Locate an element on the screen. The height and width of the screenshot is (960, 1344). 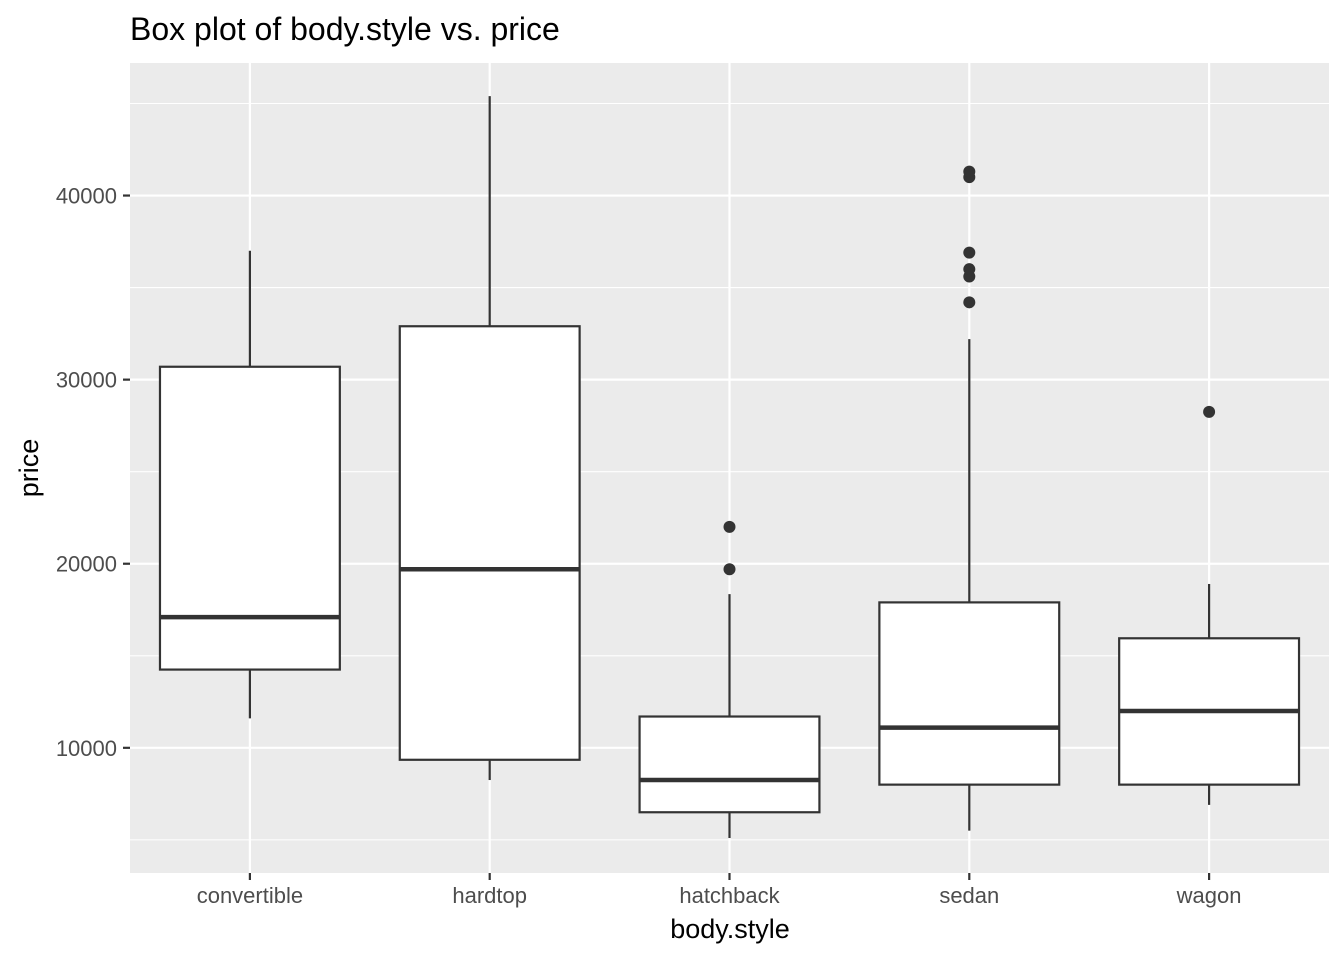
x-axis-title: body.style is located at coordinates (730, 929).